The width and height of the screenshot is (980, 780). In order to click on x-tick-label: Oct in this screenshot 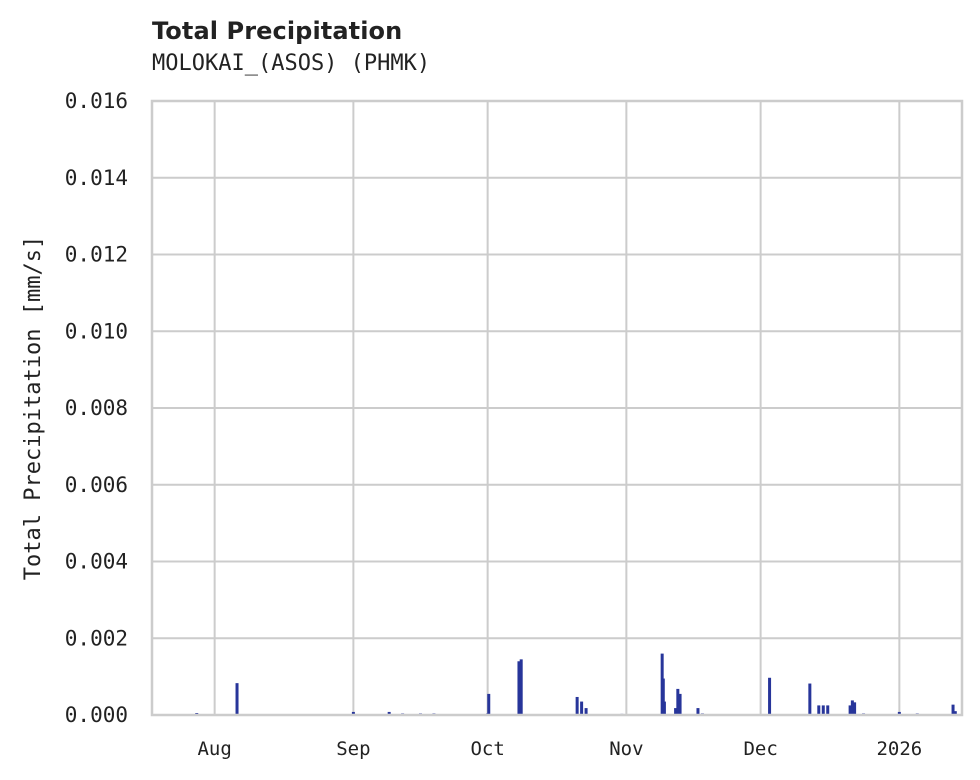, I will do `click(487, 749)`.